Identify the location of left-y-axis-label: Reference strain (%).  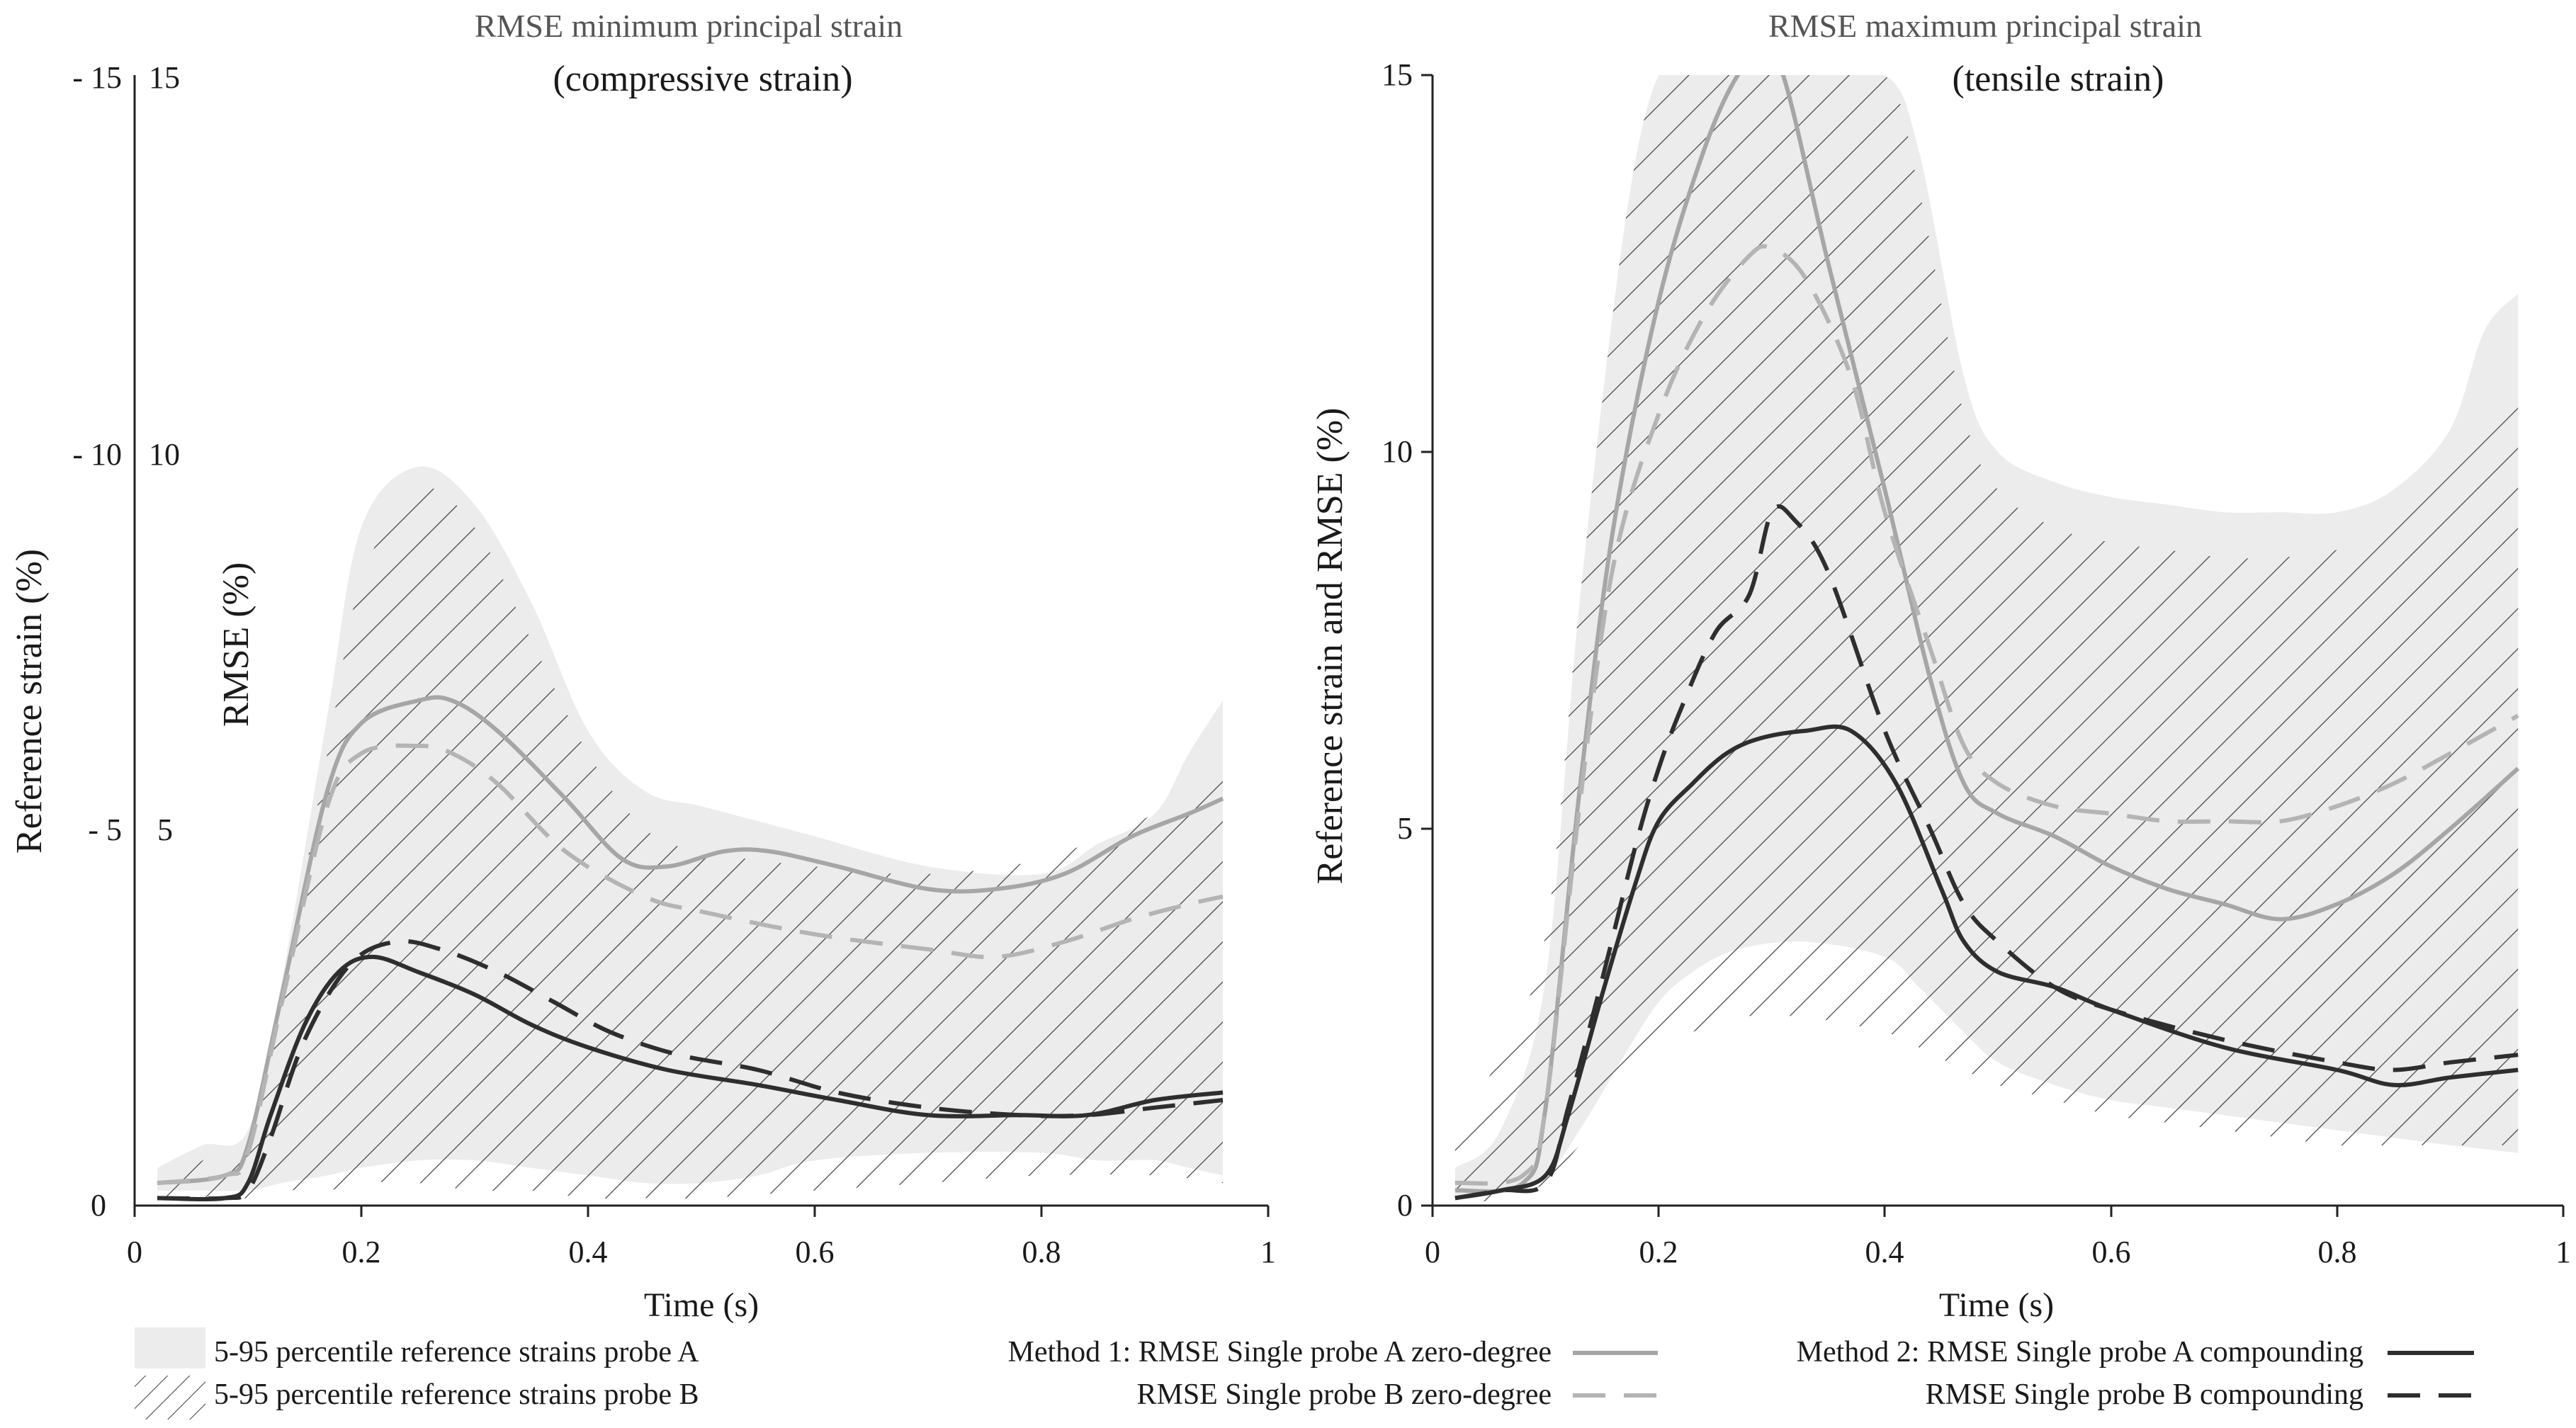
(29, 701).